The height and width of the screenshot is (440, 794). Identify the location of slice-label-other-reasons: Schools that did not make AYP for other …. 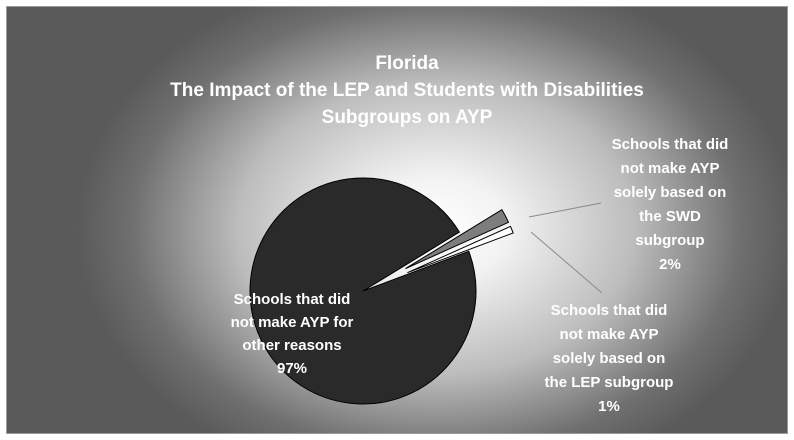
(292, 334).